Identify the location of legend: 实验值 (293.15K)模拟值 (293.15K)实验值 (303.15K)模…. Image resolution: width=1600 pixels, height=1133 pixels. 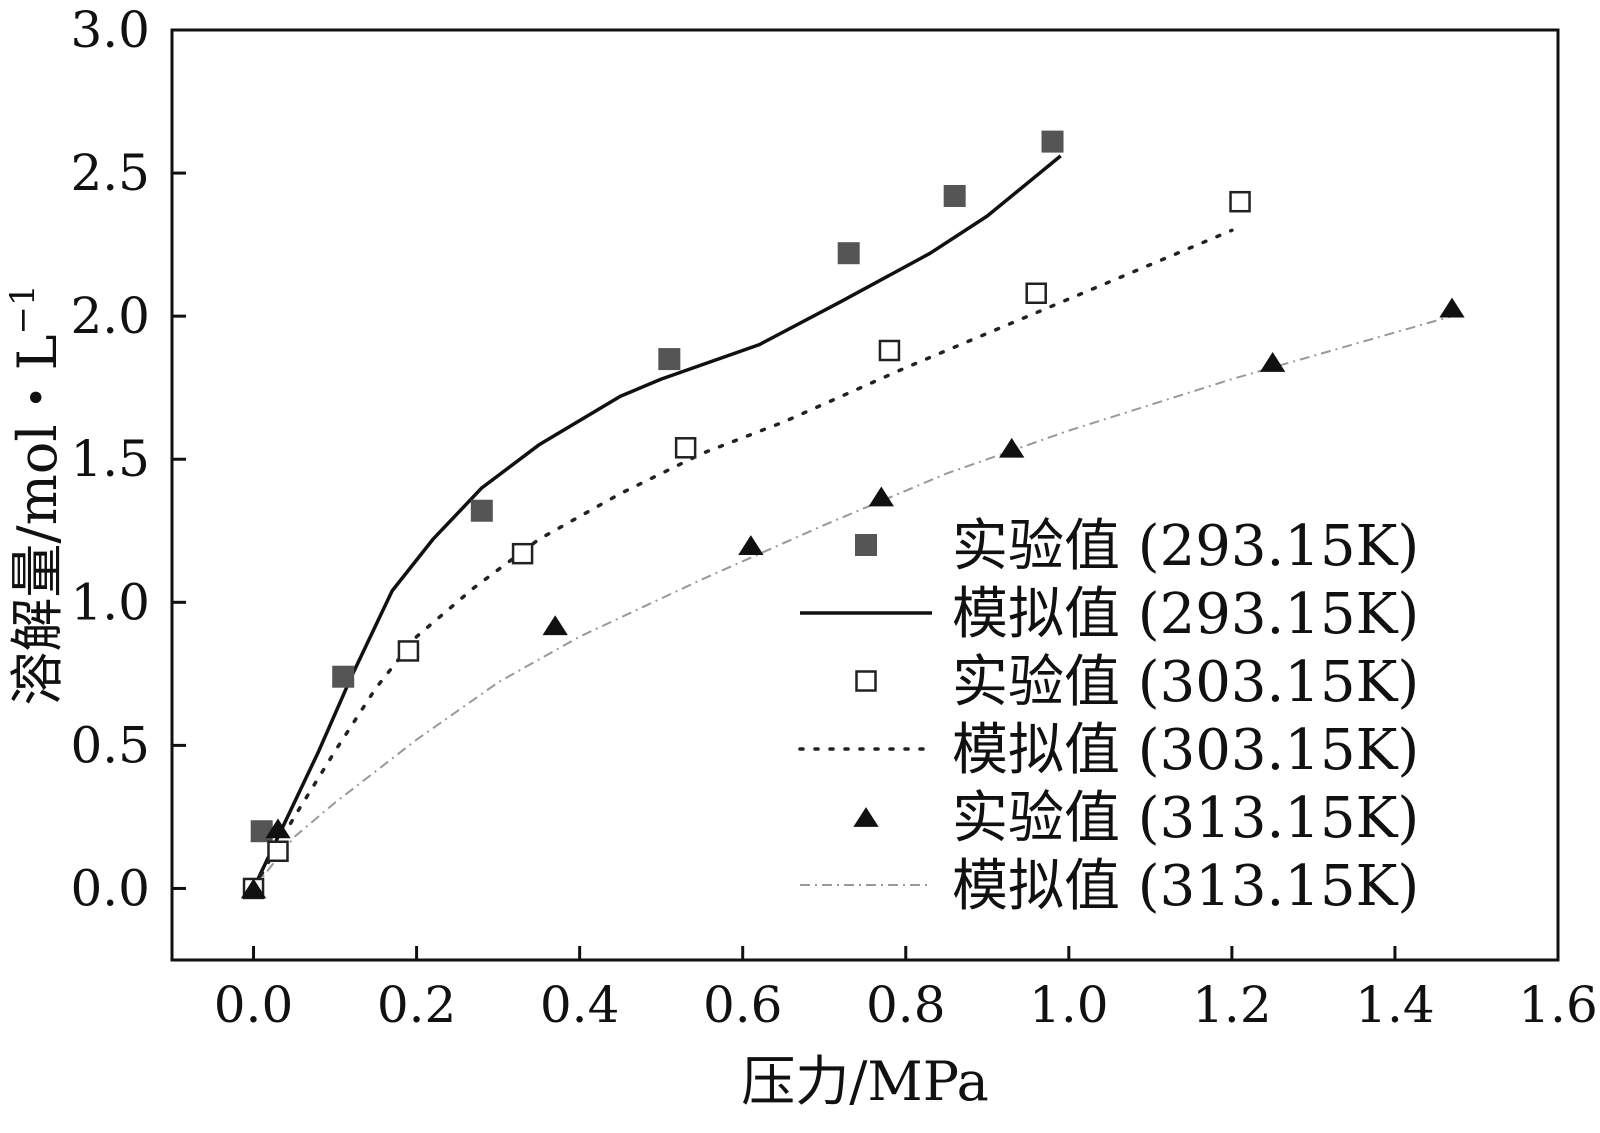
(1108, 716).